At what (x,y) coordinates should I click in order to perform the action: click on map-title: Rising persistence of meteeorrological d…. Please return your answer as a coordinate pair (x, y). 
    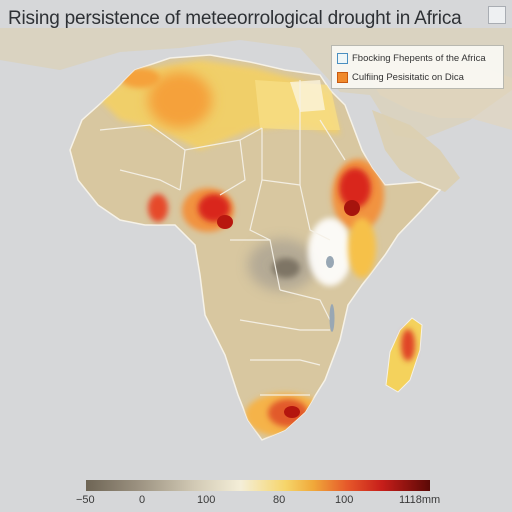
    Looking at the image, I should click on (235, 18).